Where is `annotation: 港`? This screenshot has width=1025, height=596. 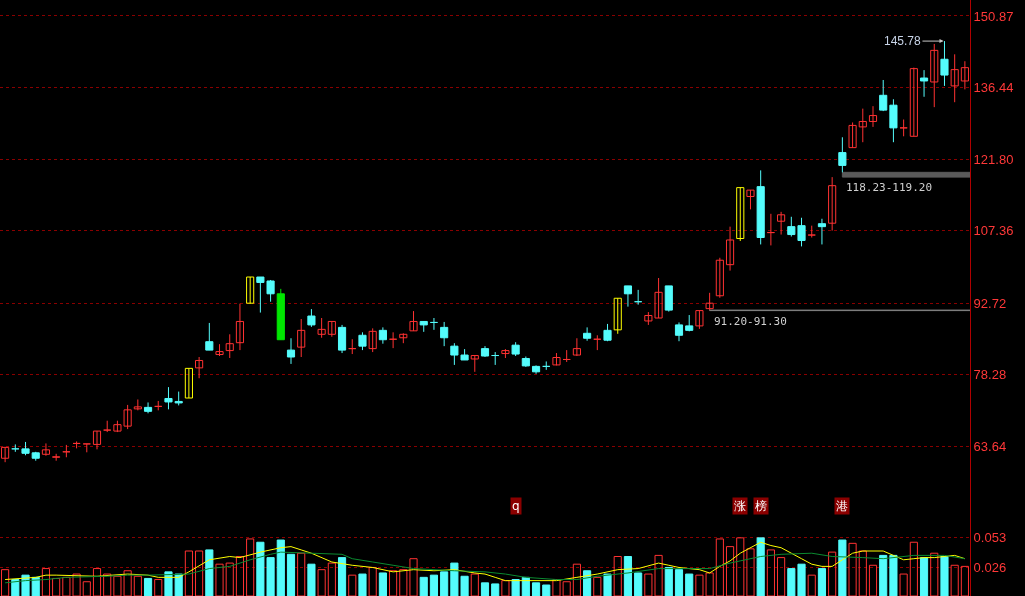 annotation: 港 is located at coordinates (842, 506).